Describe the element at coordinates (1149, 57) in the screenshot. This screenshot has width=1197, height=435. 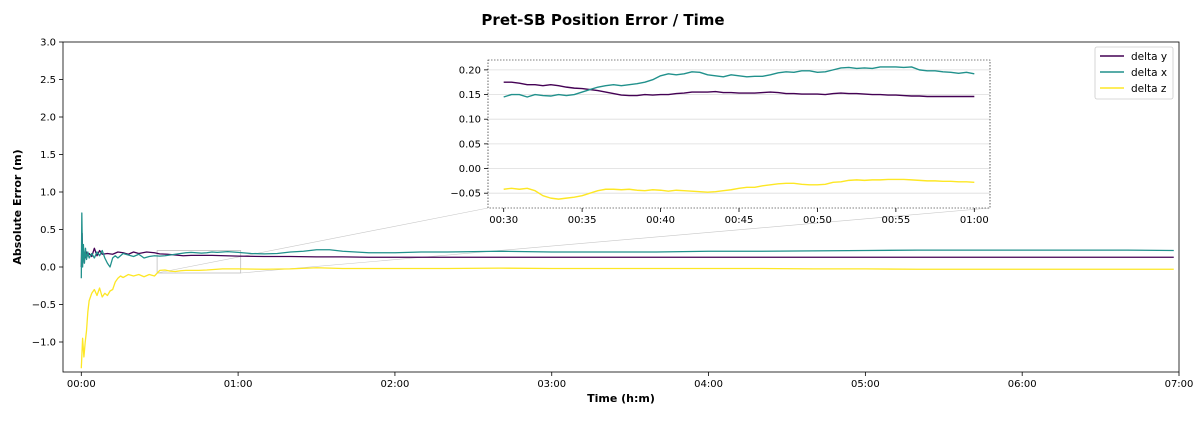
I see `legend-label: delta y` at that location.